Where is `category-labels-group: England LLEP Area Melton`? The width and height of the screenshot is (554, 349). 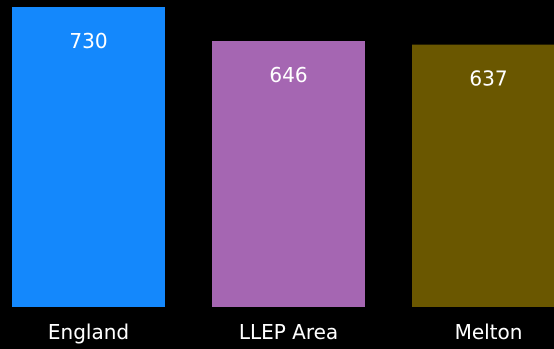
category-labels-group: England LLEP Area Melton is located at coordinates (285, 332).